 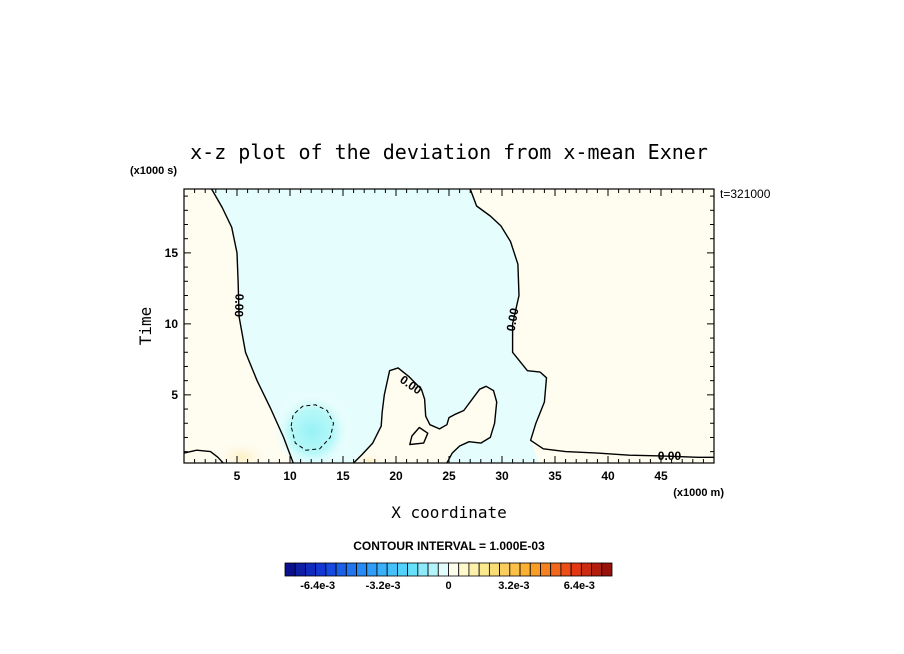 What do you see at coordinates (153, 171) in the screenshot?
I see `y-unit-note: (x1000 s)` at bounding box center [153, 171].